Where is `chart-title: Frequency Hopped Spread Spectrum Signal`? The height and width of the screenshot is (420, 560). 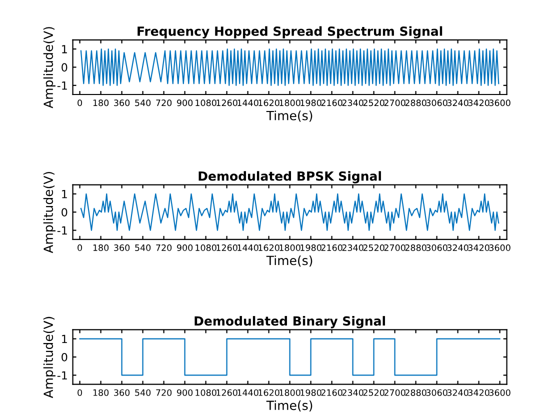 chart-title: Frequency Hopped Spread Spectrum Signal is located at coordinates (290, 32).